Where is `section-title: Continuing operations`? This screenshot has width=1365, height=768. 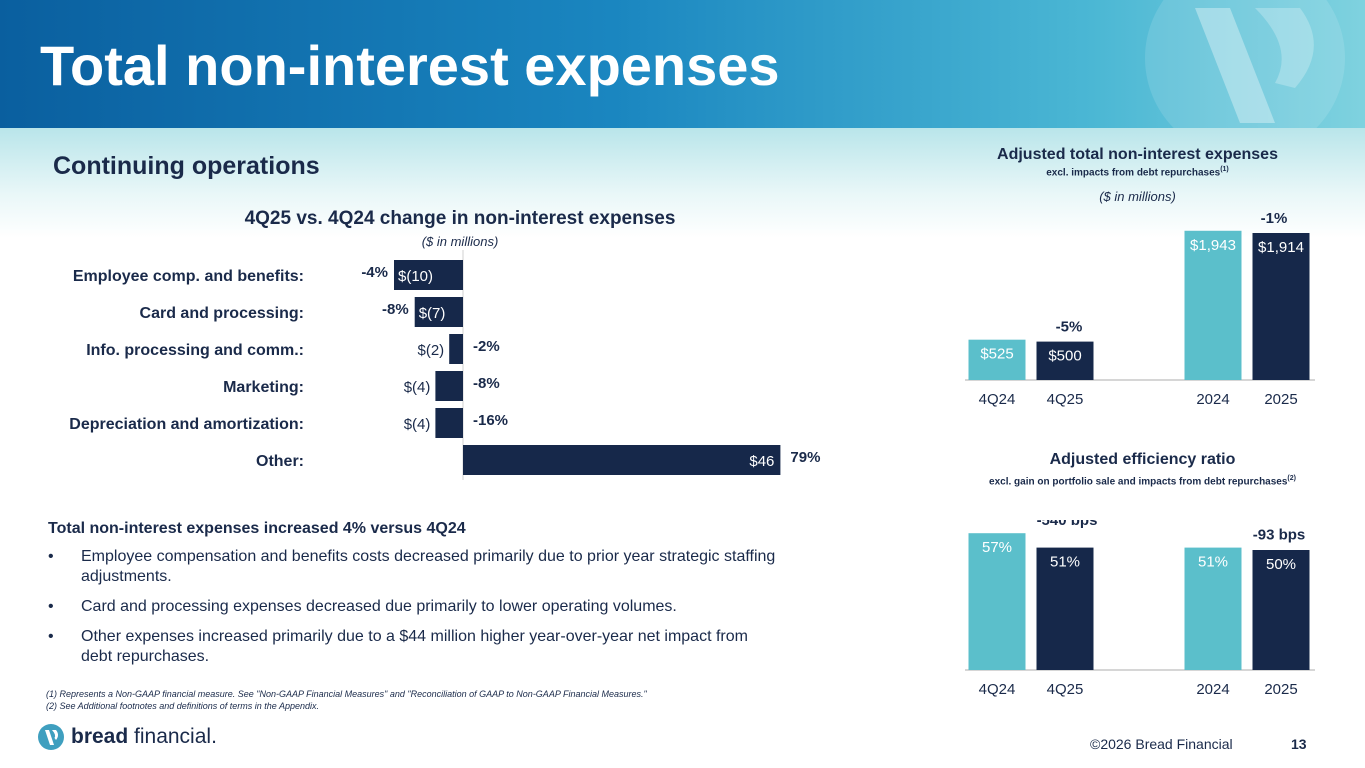
section-title: Continuing operations is located at coordinates (186, 166).